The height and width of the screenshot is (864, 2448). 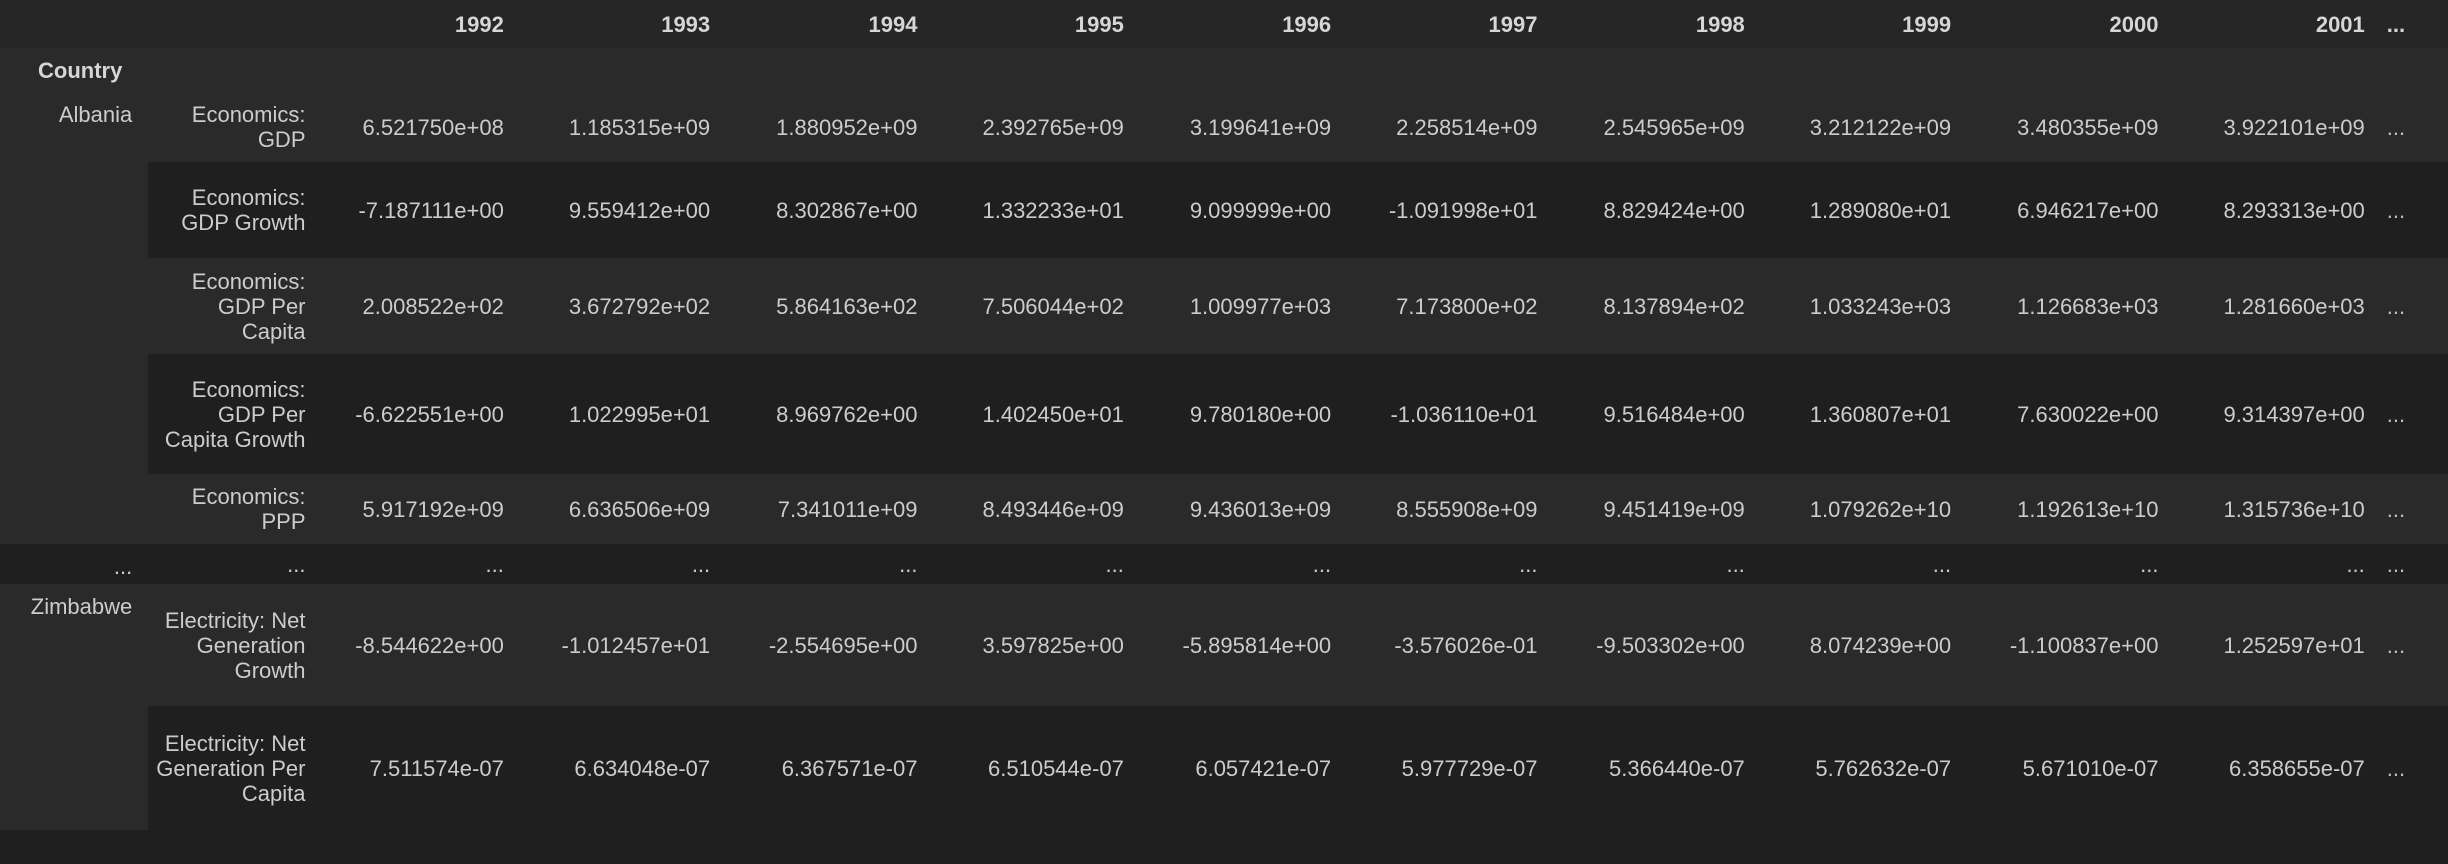 I want to click on value-cell: 1.289080e+01, so click(x=1880, y=210).